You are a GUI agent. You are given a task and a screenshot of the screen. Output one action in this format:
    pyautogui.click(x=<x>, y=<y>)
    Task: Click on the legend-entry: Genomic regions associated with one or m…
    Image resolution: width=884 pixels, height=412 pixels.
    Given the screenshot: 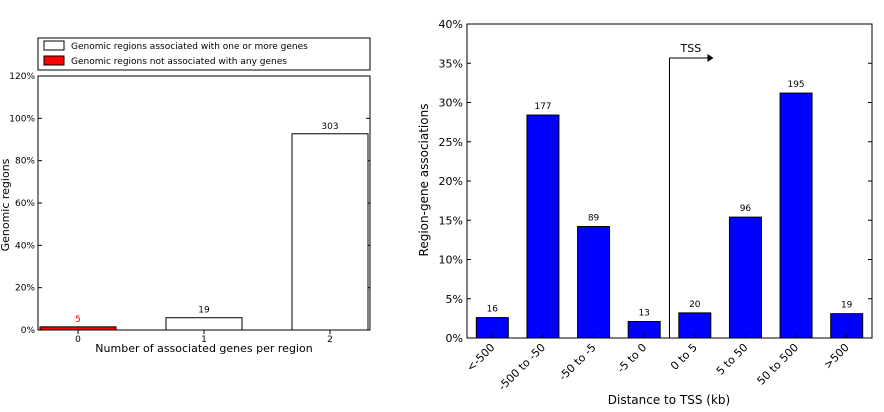 What is the action you would take?
    pyautogui.click(x=189, y=47)
    